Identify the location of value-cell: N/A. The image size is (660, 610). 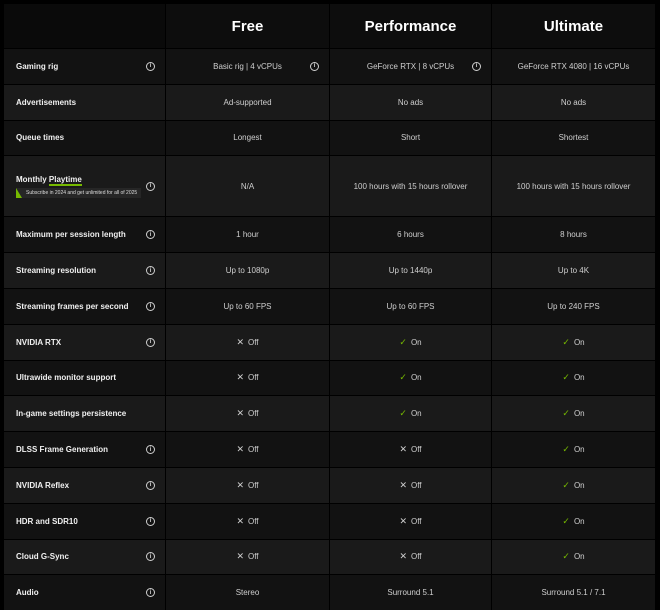
(248, 186).